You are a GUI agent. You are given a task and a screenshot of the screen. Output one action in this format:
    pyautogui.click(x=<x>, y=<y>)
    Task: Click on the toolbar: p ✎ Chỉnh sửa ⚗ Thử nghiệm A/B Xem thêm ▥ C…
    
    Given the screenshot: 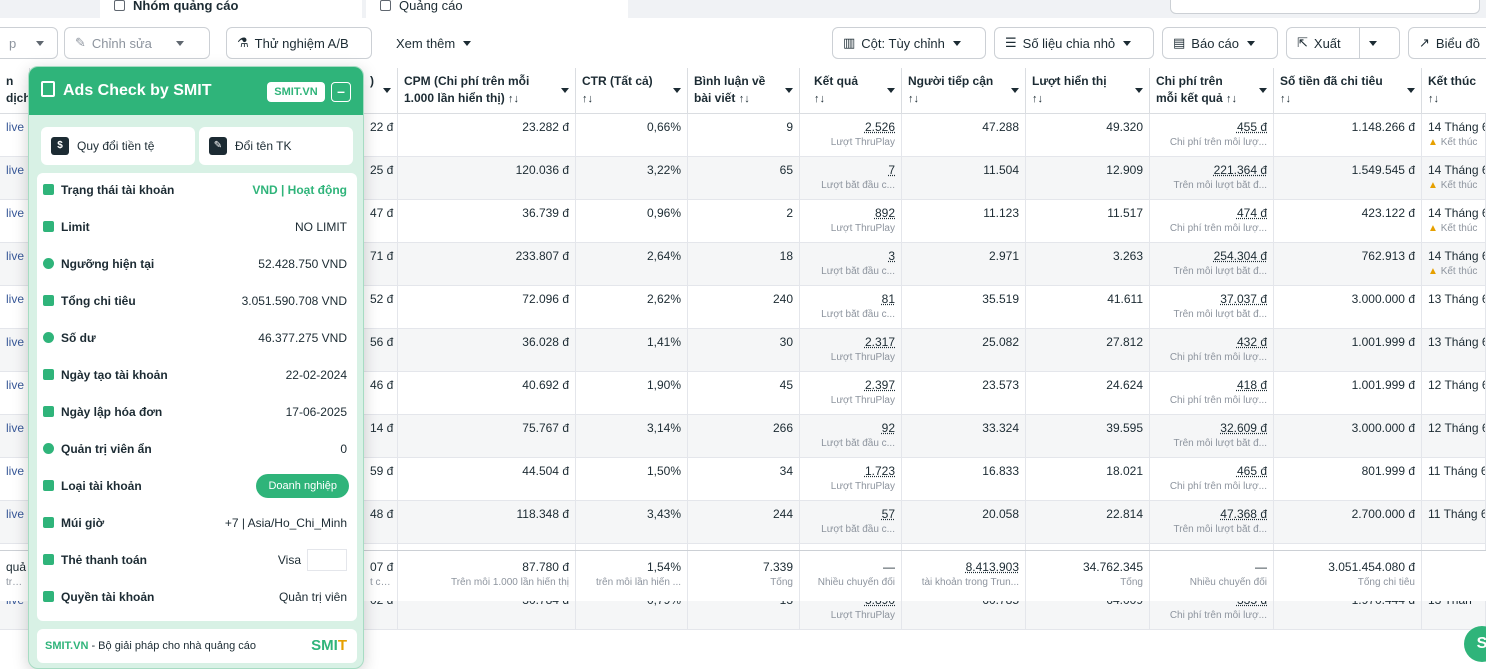 What is the action you would take?
    pyautogui.click(x=743, y=44)
    